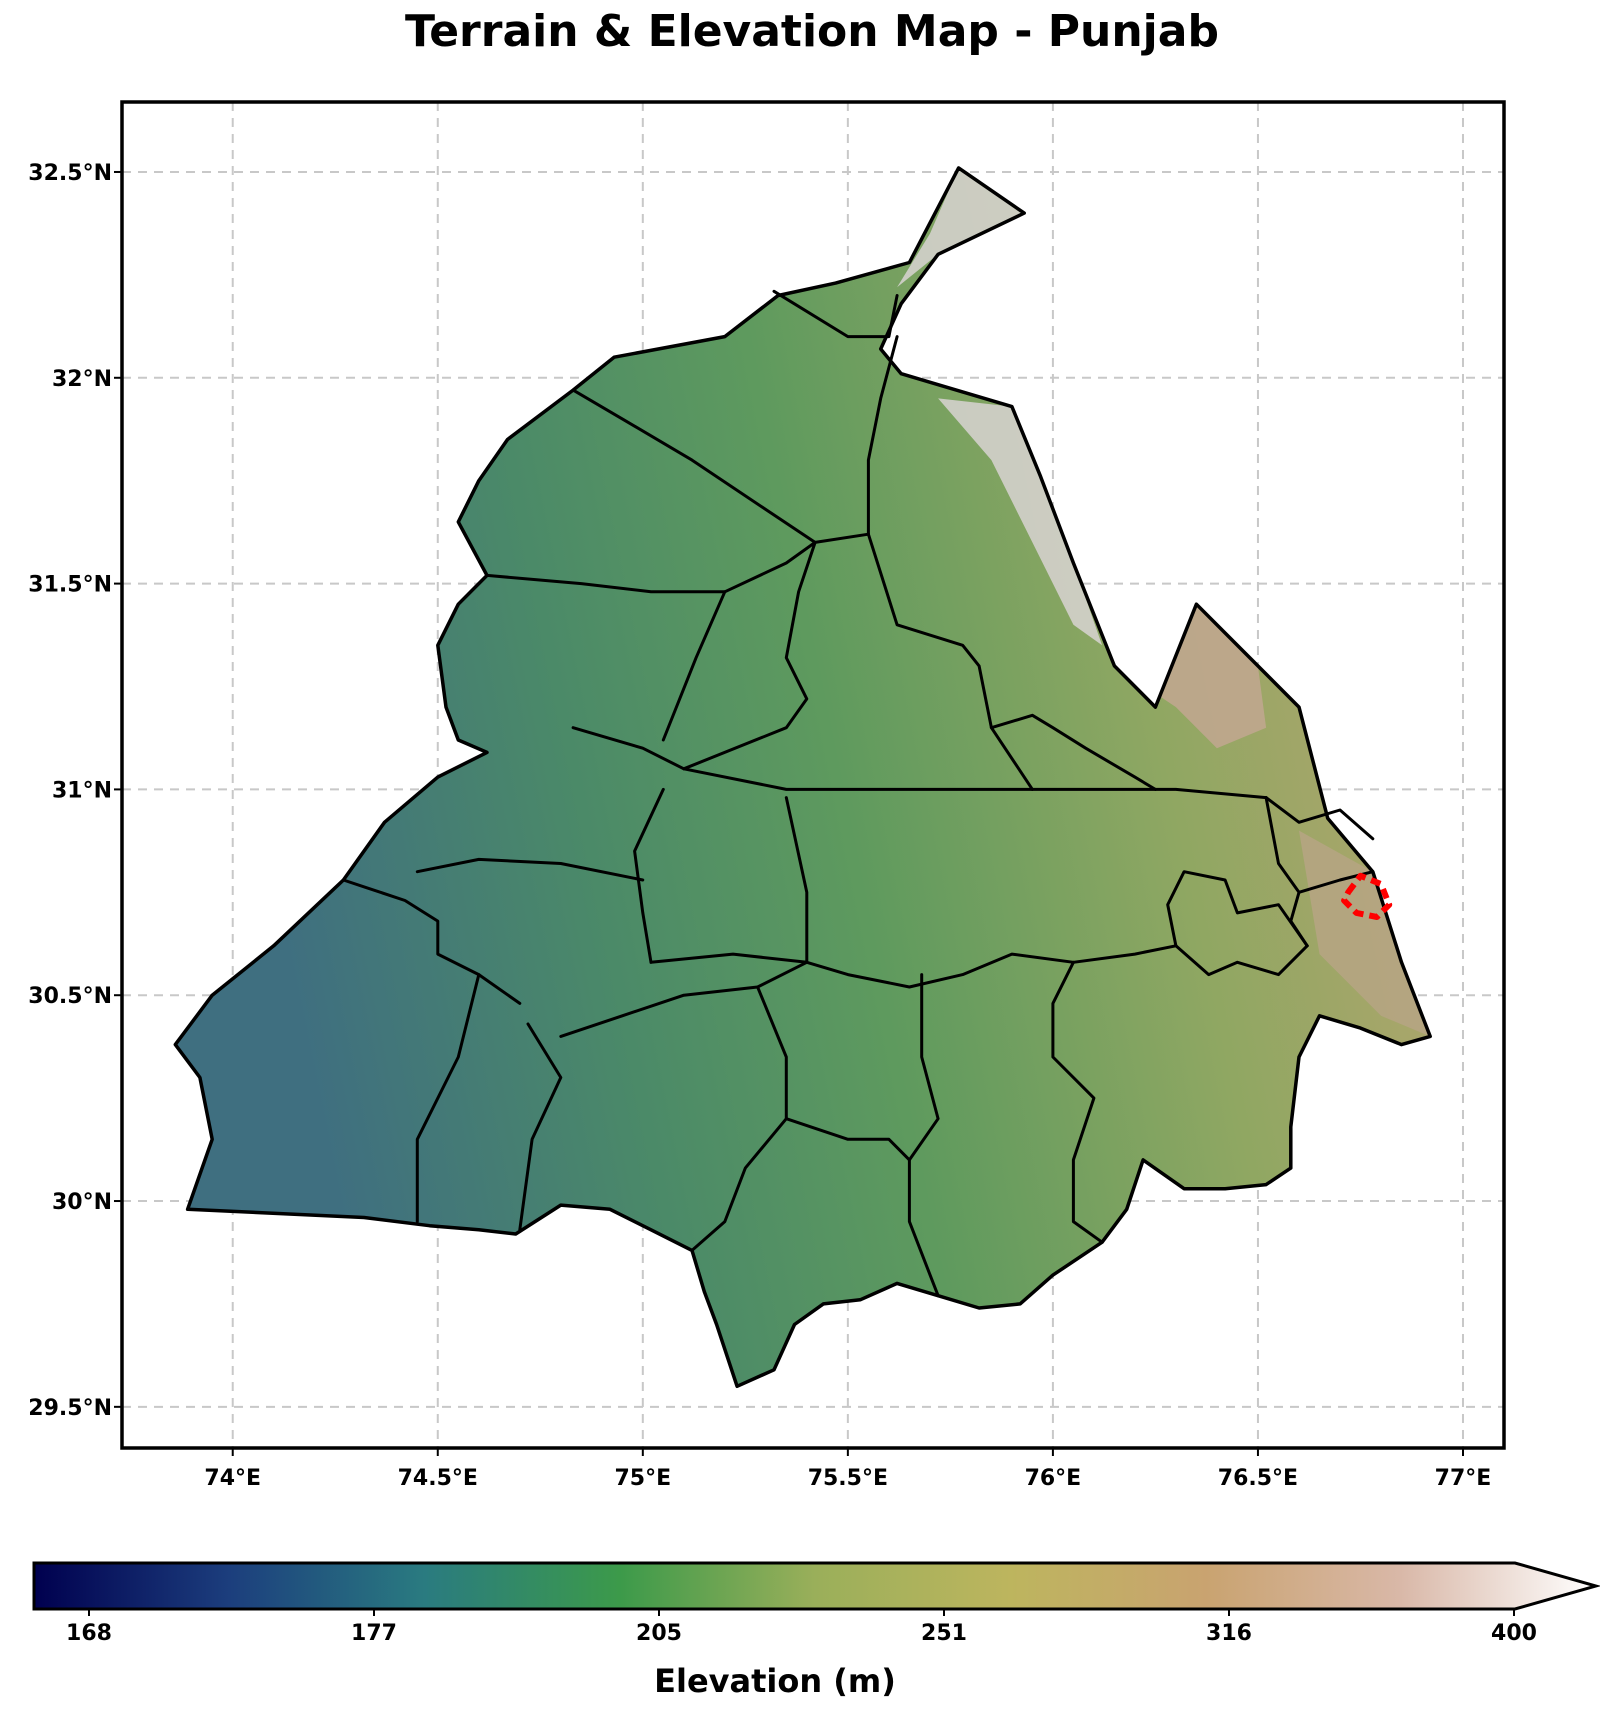 Image resolution: width=1600 pixels, height=1711 pixels. What do you see at coordinates (232, 1478) in the screenshot?
I see `x-tick-label-0: 74°E` at bounding box center [232, 1478].